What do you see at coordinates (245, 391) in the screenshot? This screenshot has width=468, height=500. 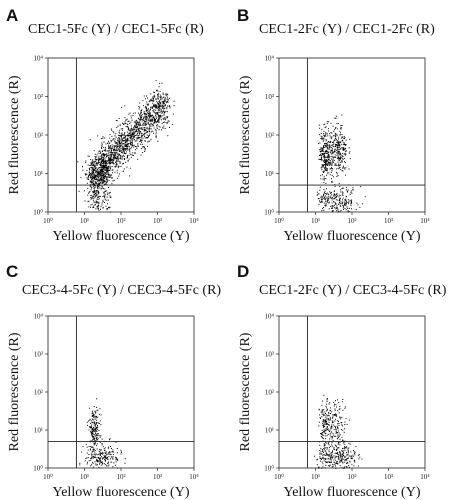 I see `y-axis-label: Red fluorescence (R)` at bounding box center [245, 391].